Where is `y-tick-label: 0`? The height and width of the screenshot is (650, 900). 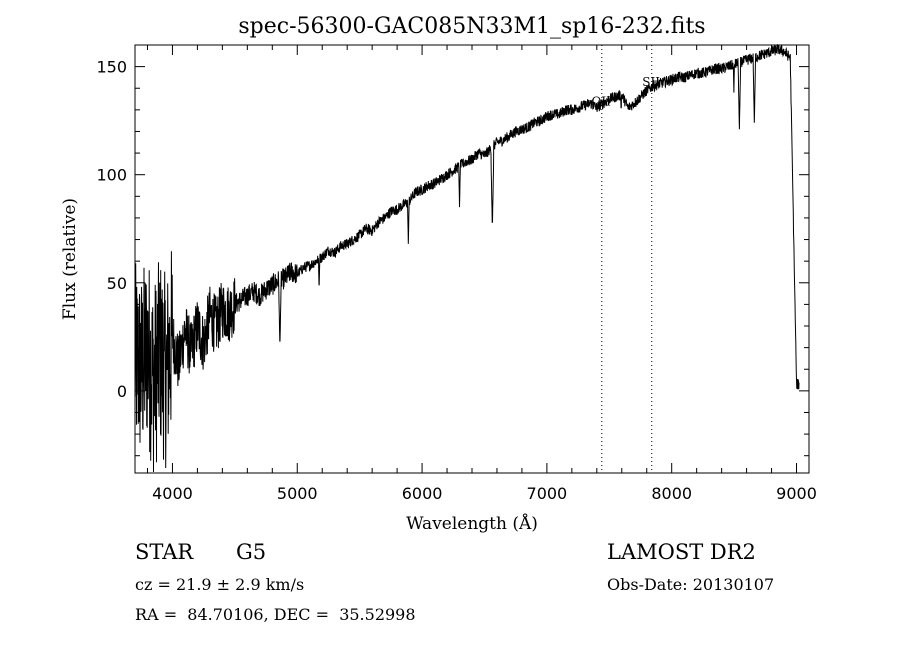 y-tick-label: 0 is located at coordinates (122, 391).